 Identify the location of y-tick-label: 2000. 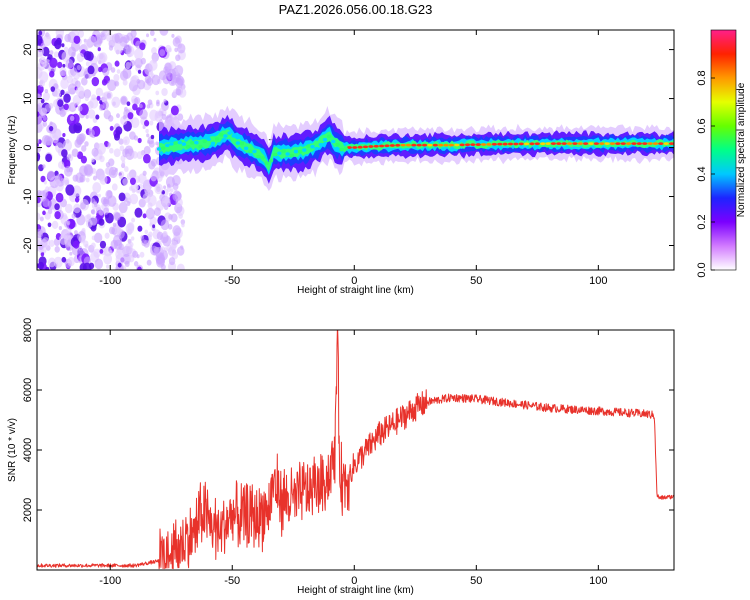
(28, 510).